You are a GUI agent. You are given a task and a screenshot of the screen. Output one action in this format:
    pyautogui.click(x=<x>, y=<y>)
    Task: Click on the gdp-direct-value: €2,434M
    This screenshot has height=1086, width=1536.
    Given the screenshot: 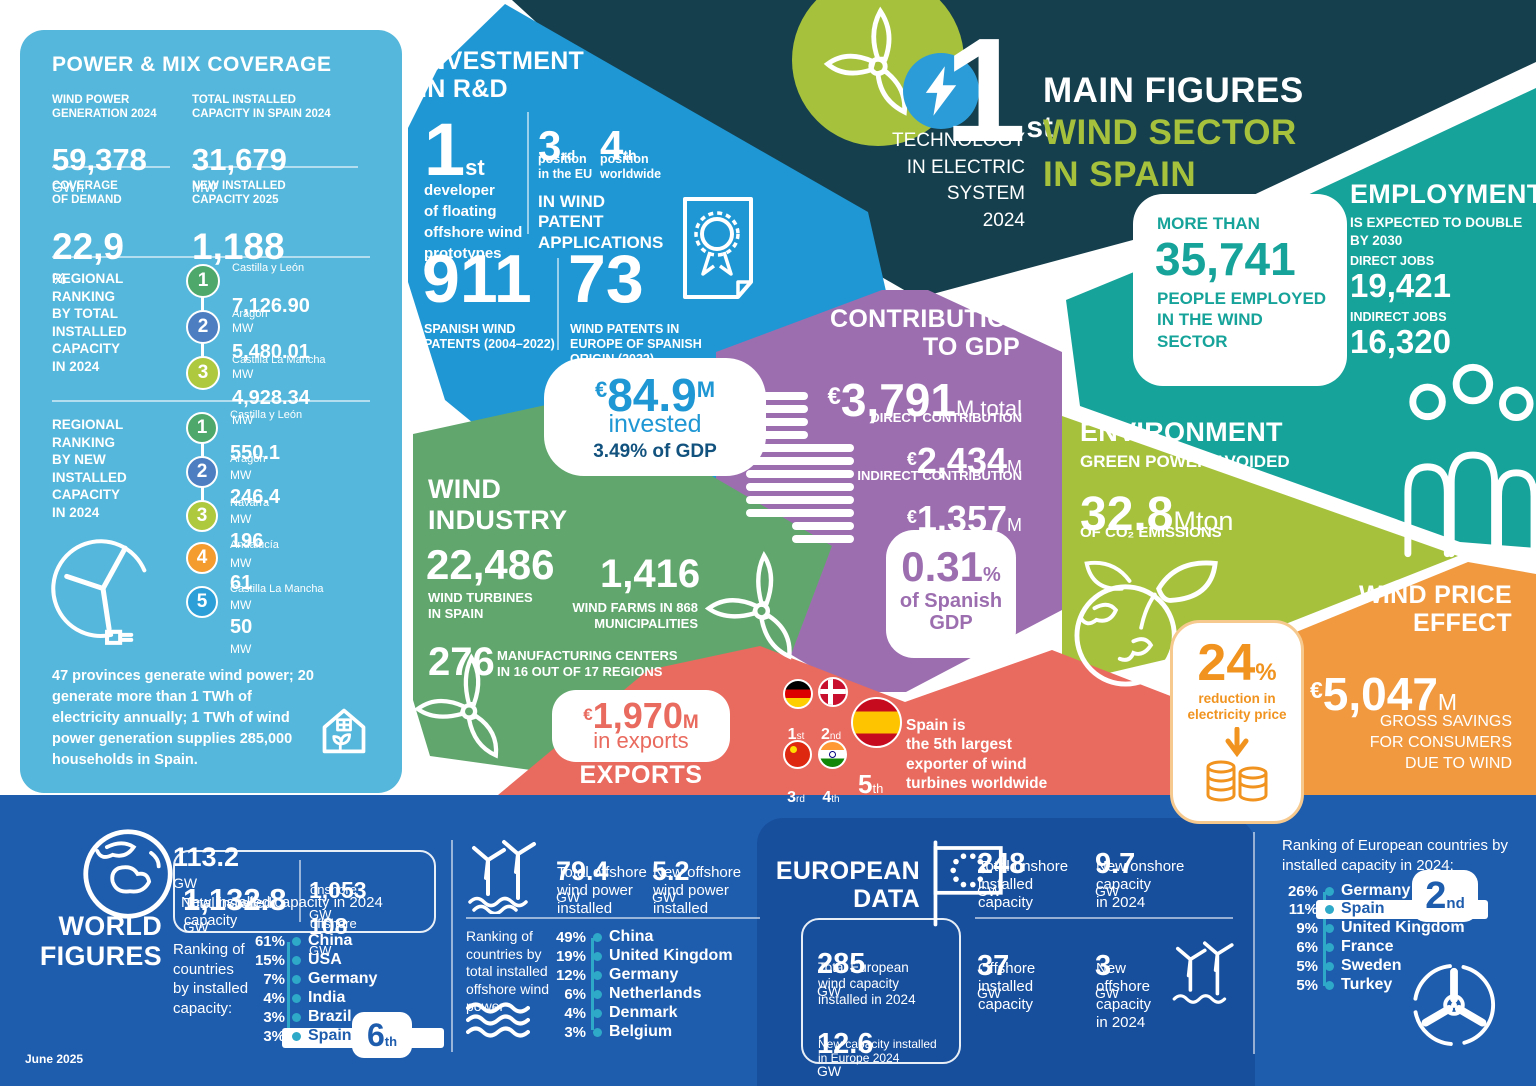 What is the action you would take?
    pyautogui.click(x=964, y=461)
    